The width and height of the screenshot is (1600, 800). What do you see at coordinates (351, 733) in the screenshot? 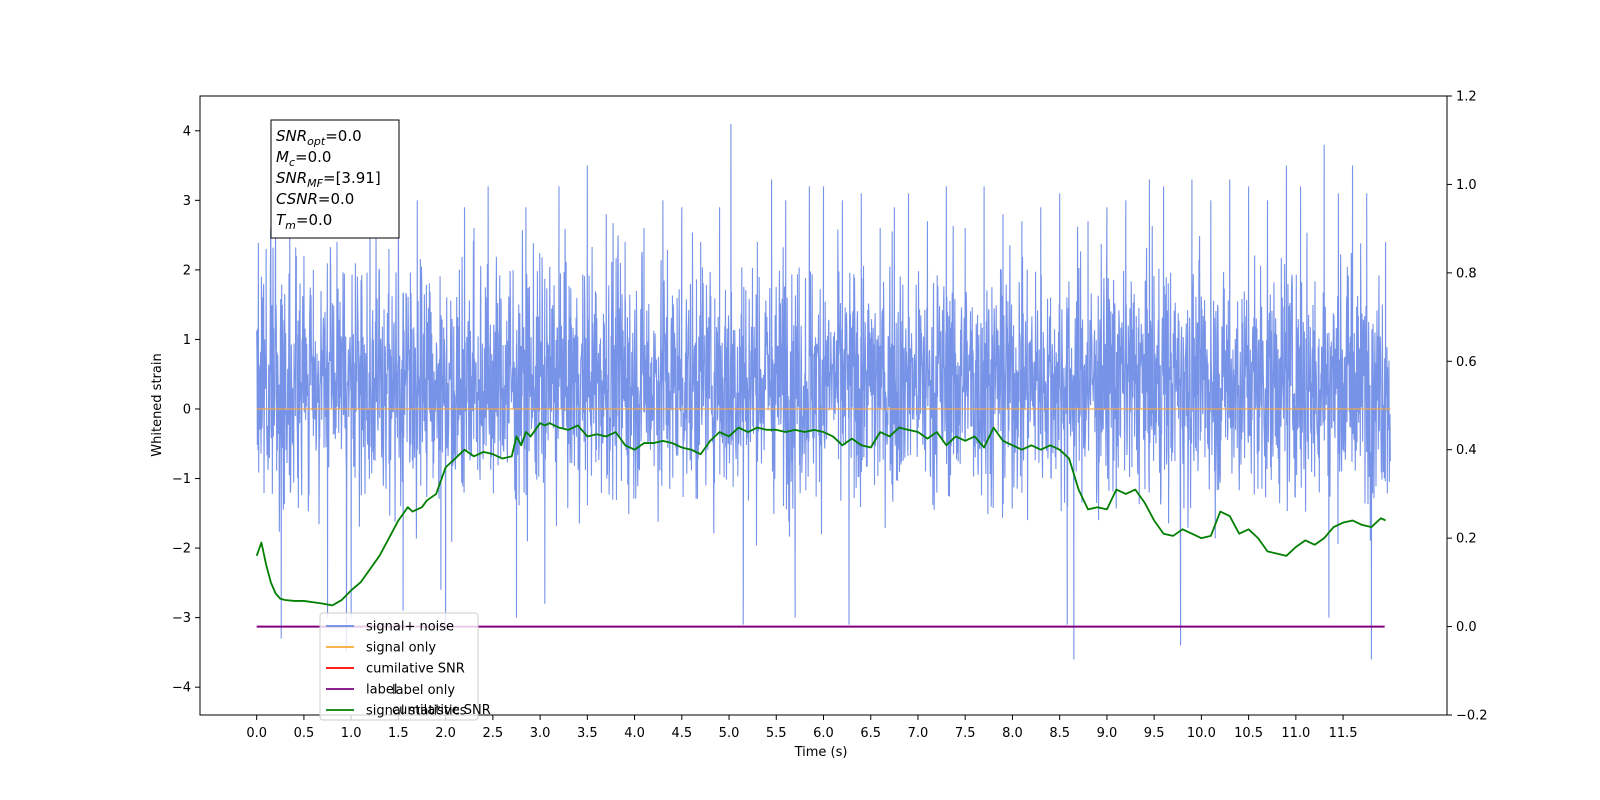
I see `x-tick-label: 1.0` at bounding box center [351, 733].